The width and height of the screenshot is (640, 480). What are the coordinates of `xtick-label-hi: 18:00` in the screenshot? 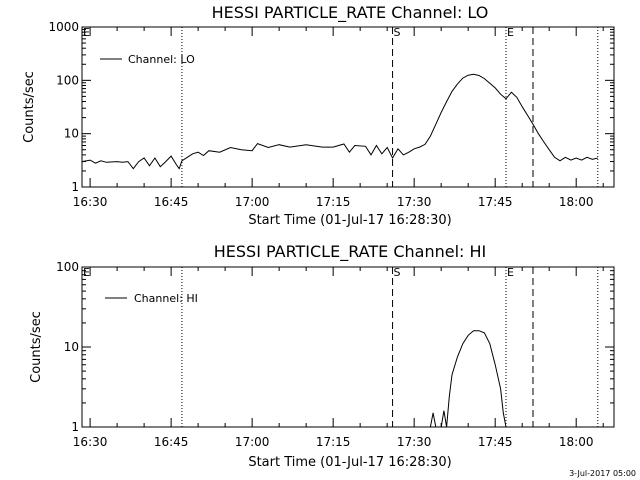 It's located at (576, 442).